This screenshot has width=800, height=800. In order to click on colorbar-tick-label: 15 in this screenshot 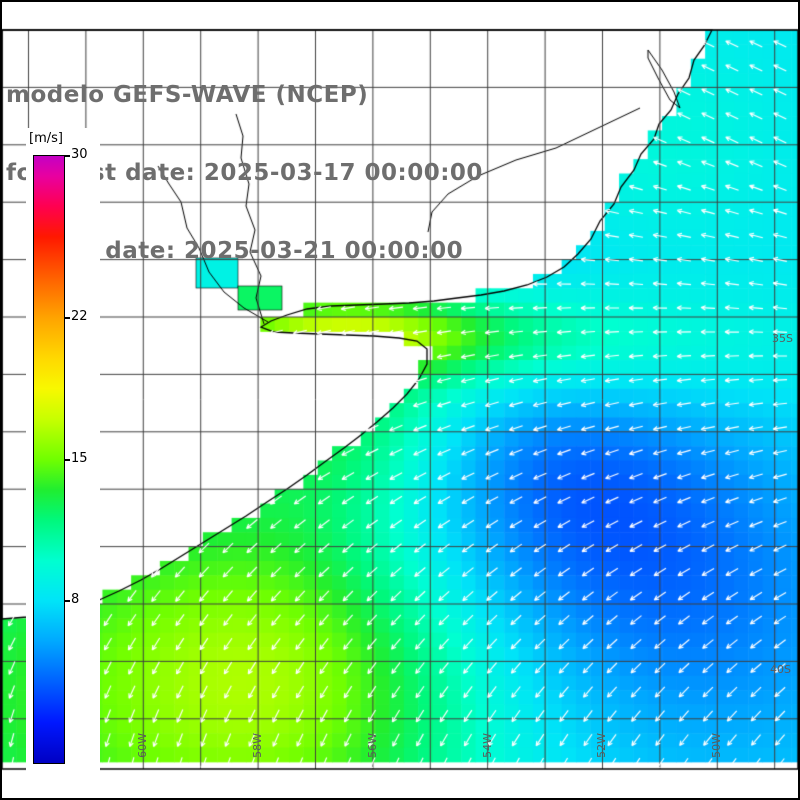, I will do `click(79, 458)`.